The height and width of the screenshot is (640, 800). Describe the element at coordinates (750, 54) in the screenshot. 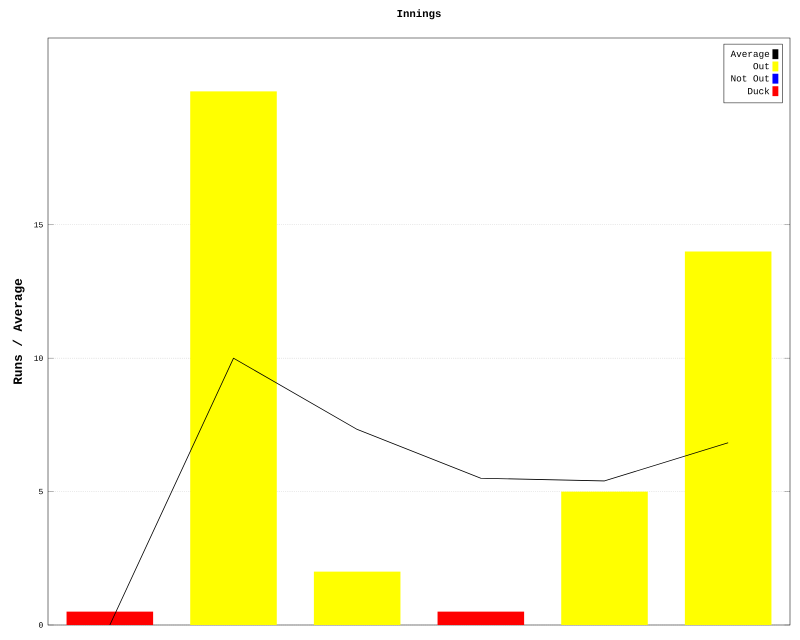

I see `legend-label: Average` at that location.